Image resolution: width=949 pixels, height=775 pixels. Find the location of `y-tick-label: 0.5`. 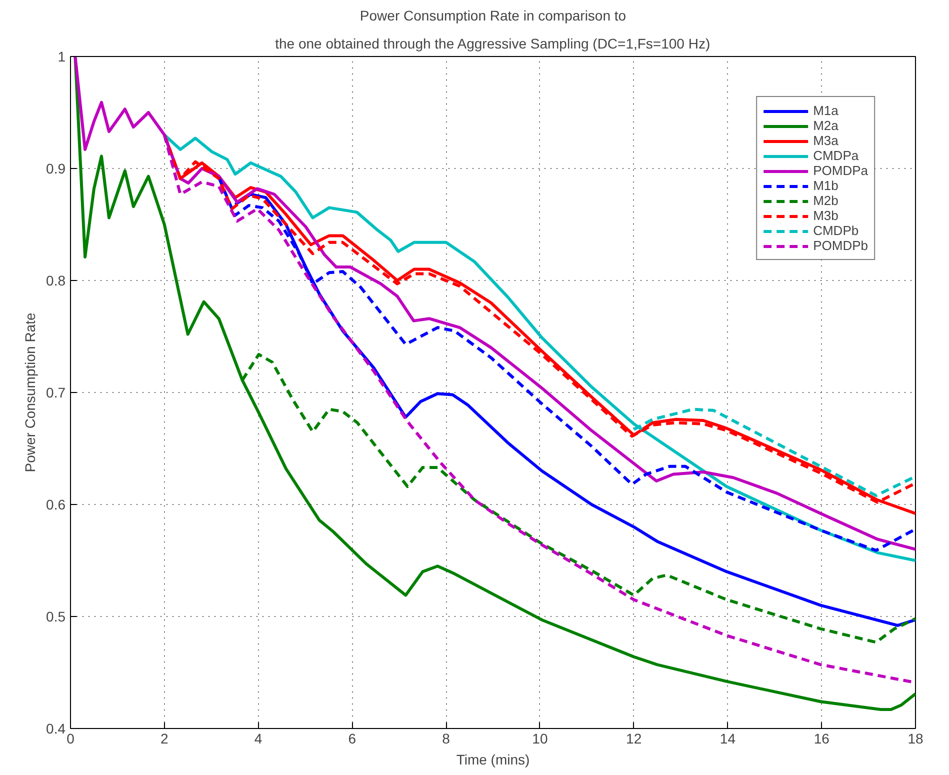

y-tick-label: 0.5 is located at coordinates (56, 616).